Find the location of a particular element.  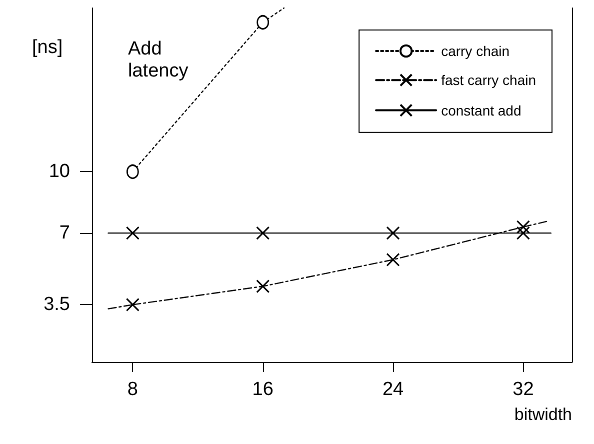

y-tick-label: 3.5 is located at coordinates (57, 305).